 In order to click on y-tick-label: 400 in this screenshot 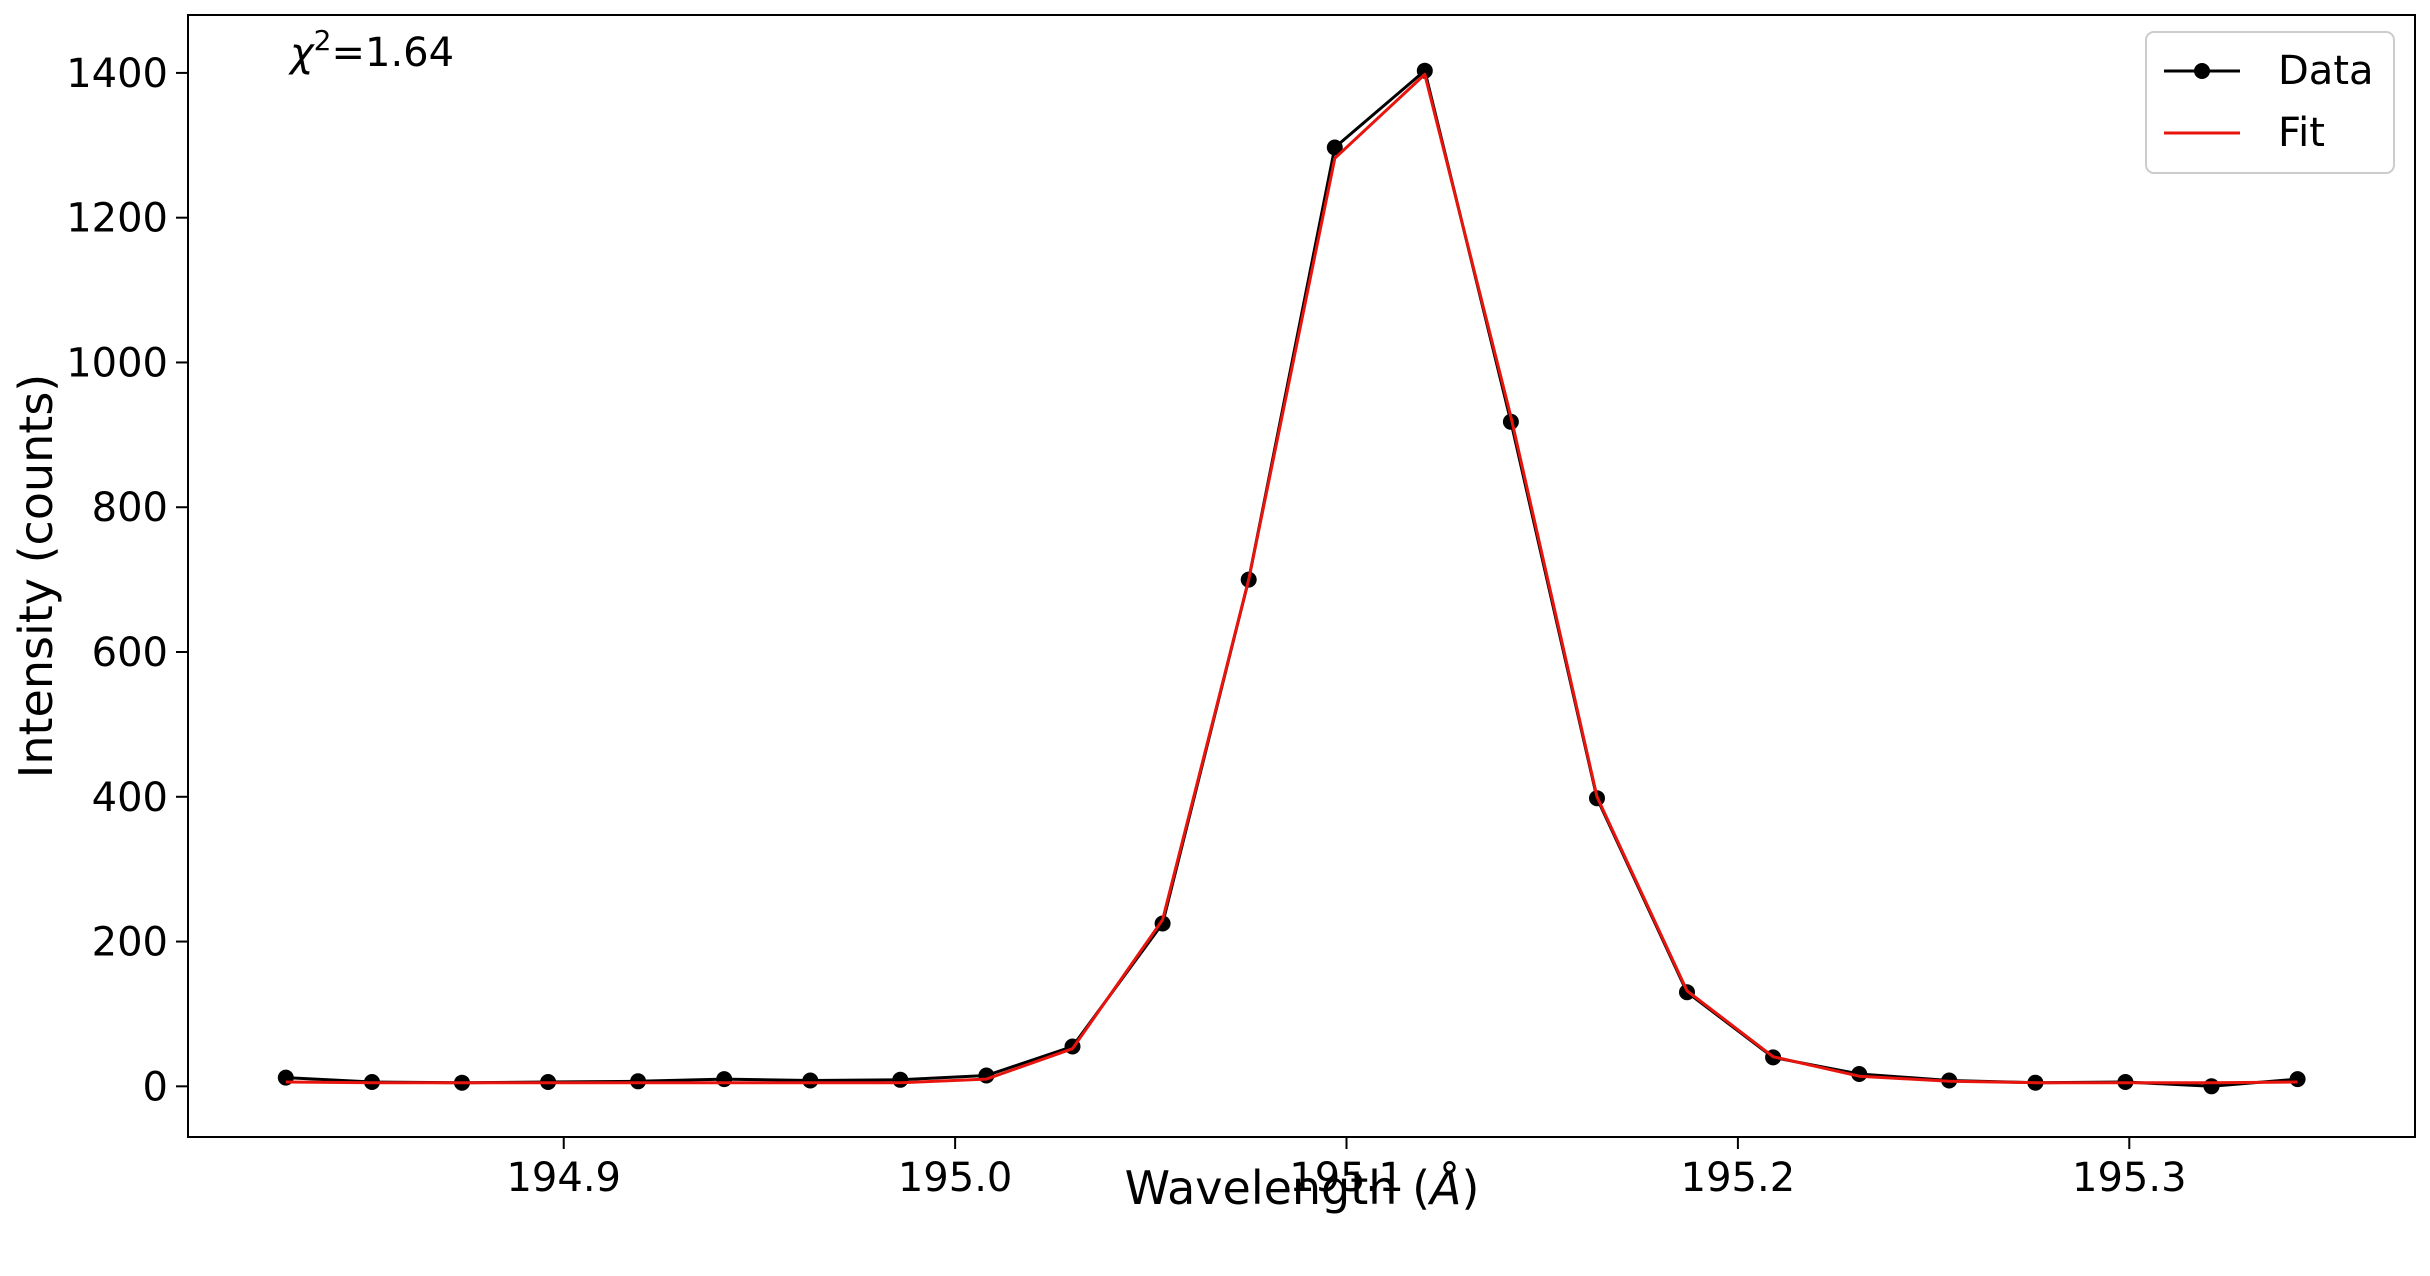, I will do `click(130, 798)`.